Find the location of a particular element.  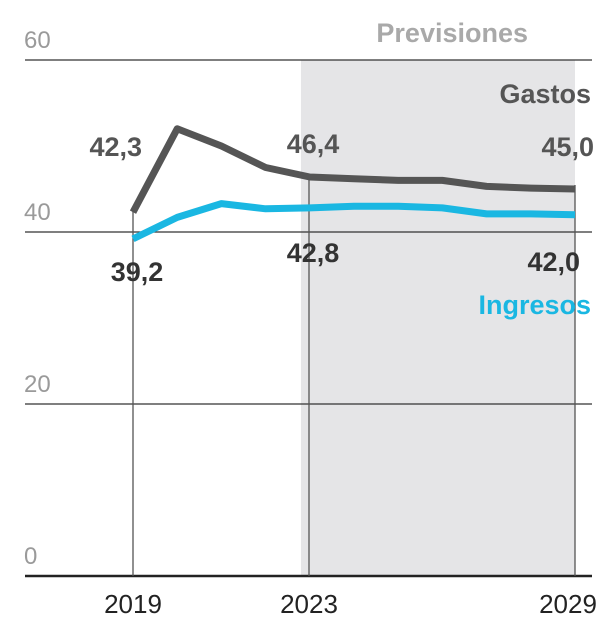

xtick-2023: 2023 is located at coordinates (309, 604).